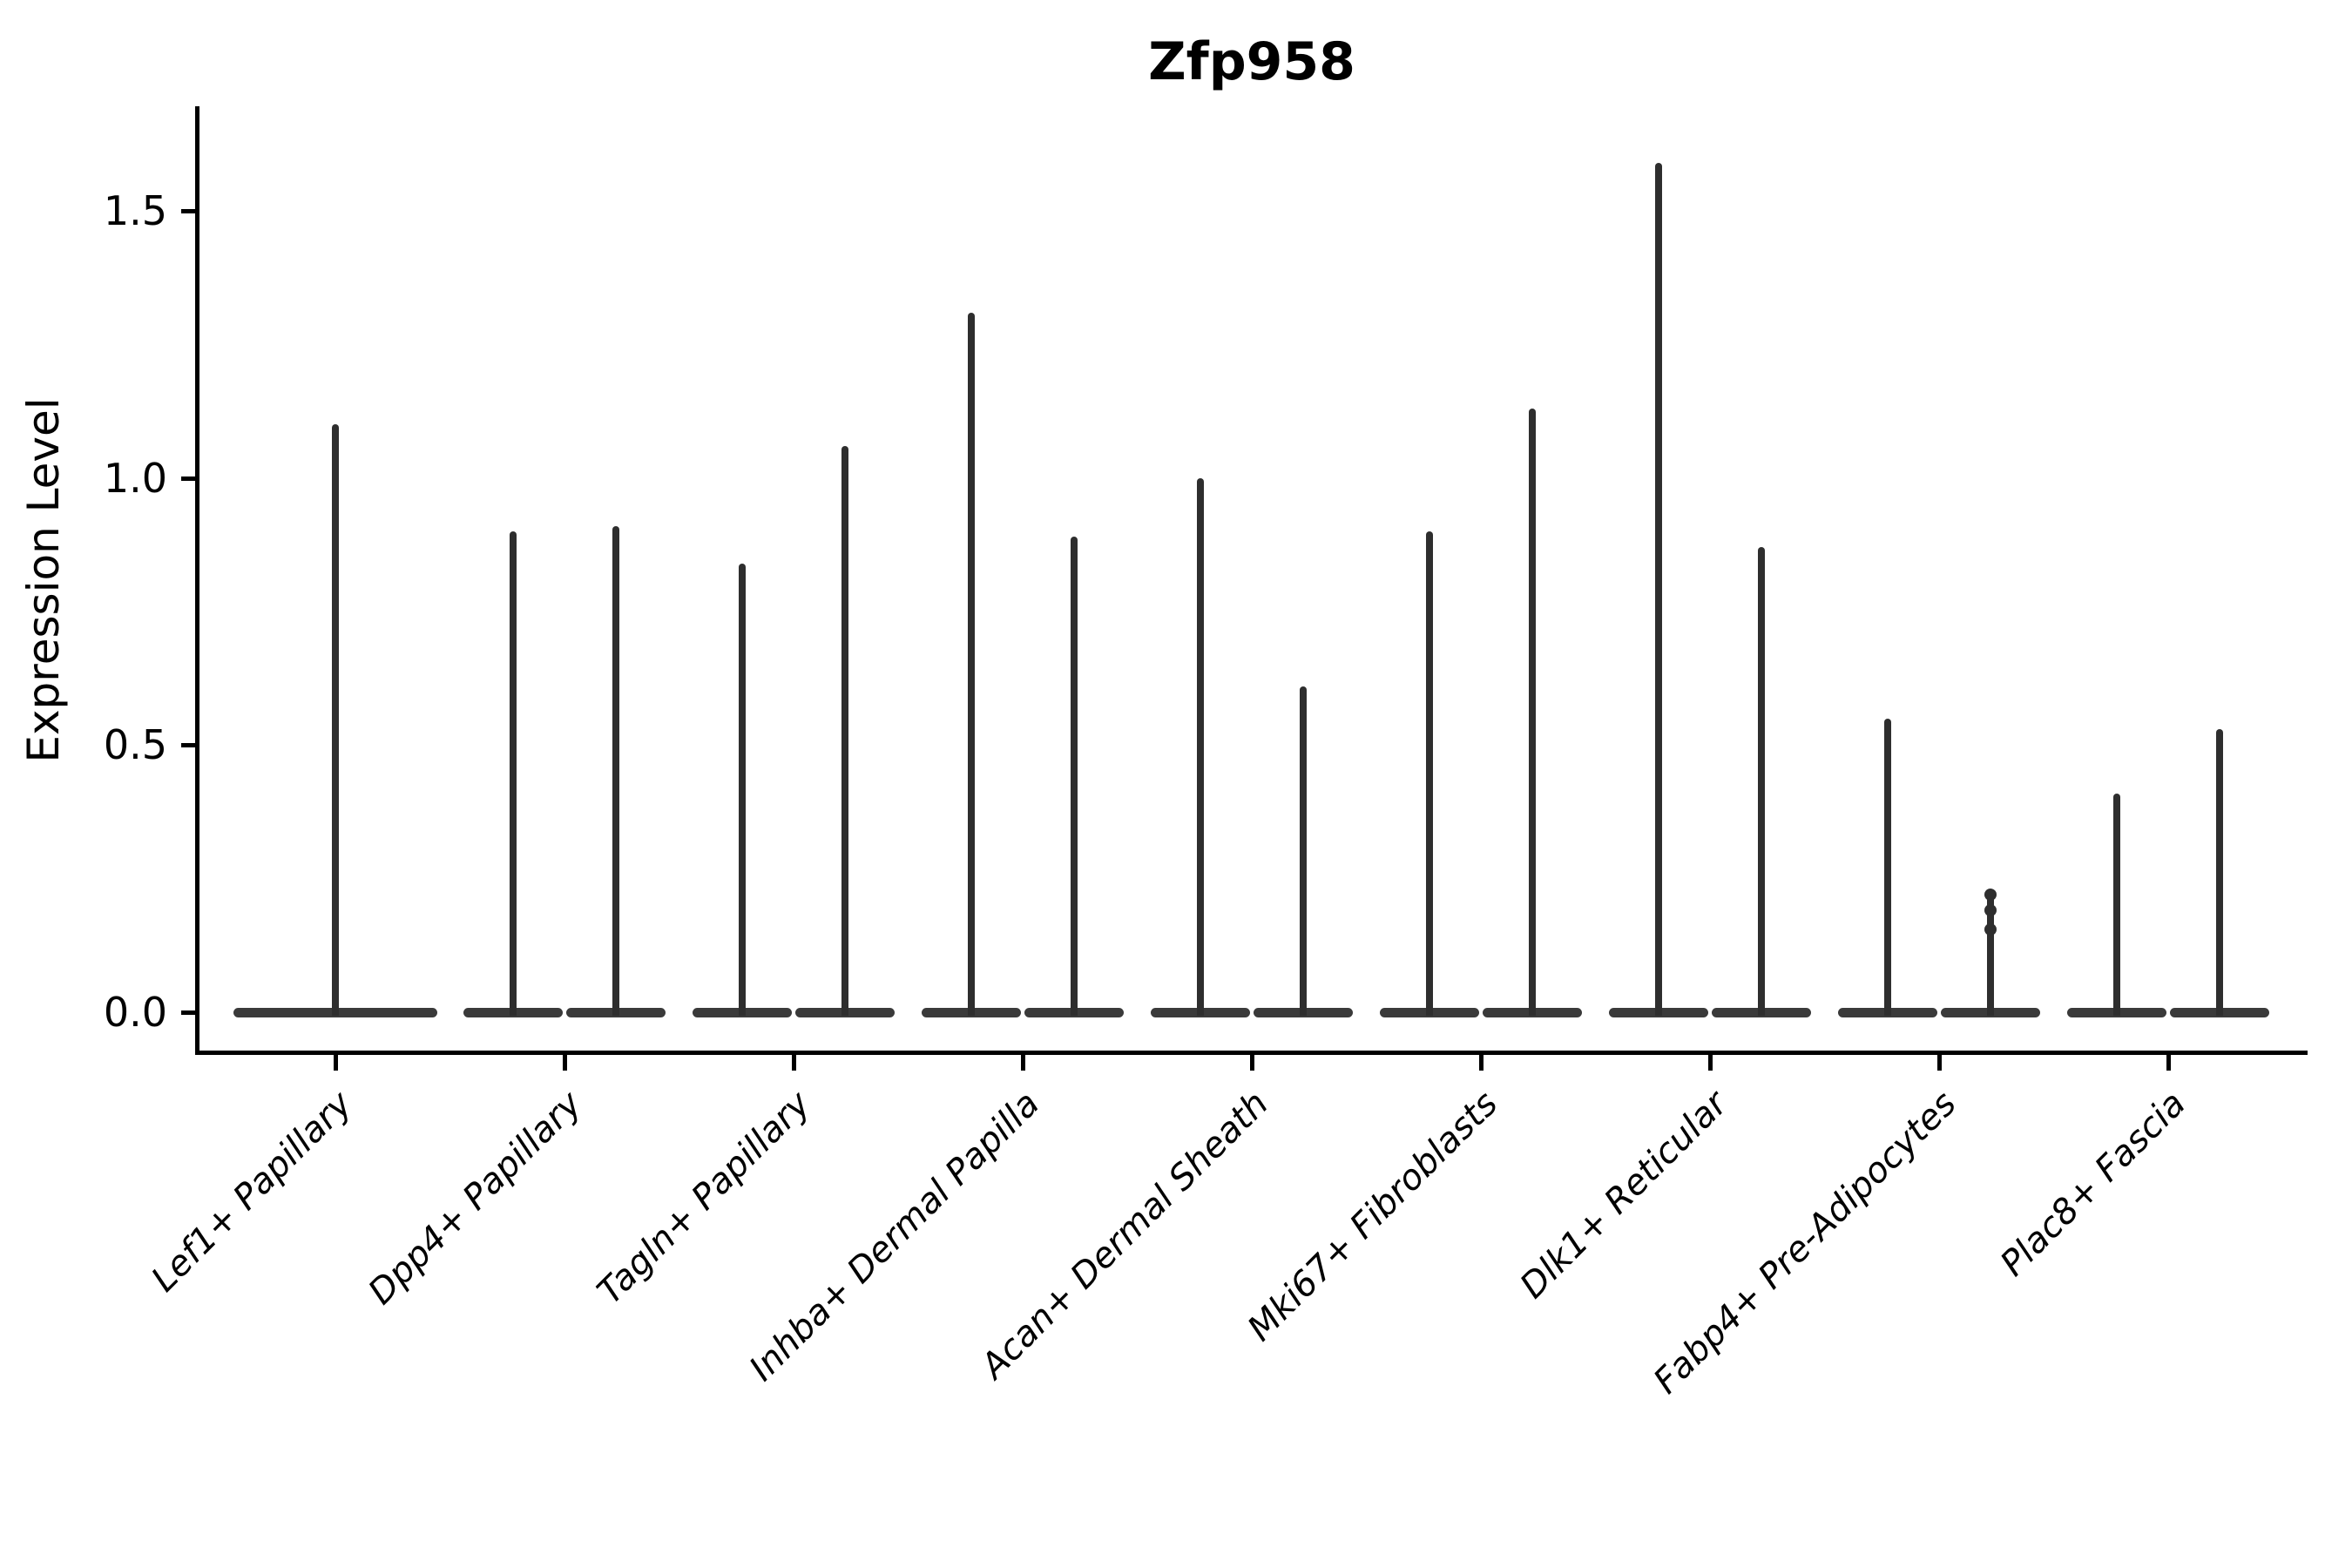 The height and width of the screenshot is (1568, 2352). Describe the element at coordinates (1251, 61) in the screenshot. I see `chart-title: Zfp958` at that location.